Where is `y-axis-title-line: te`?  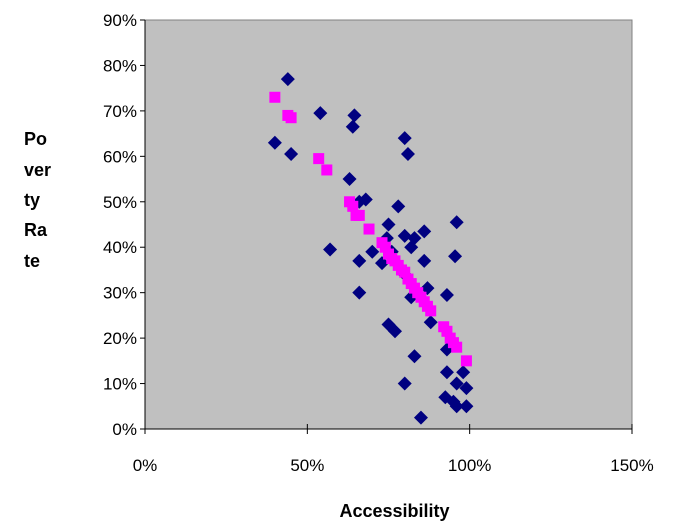 y-axis-title-line: te is located at coordinates (32, 261).